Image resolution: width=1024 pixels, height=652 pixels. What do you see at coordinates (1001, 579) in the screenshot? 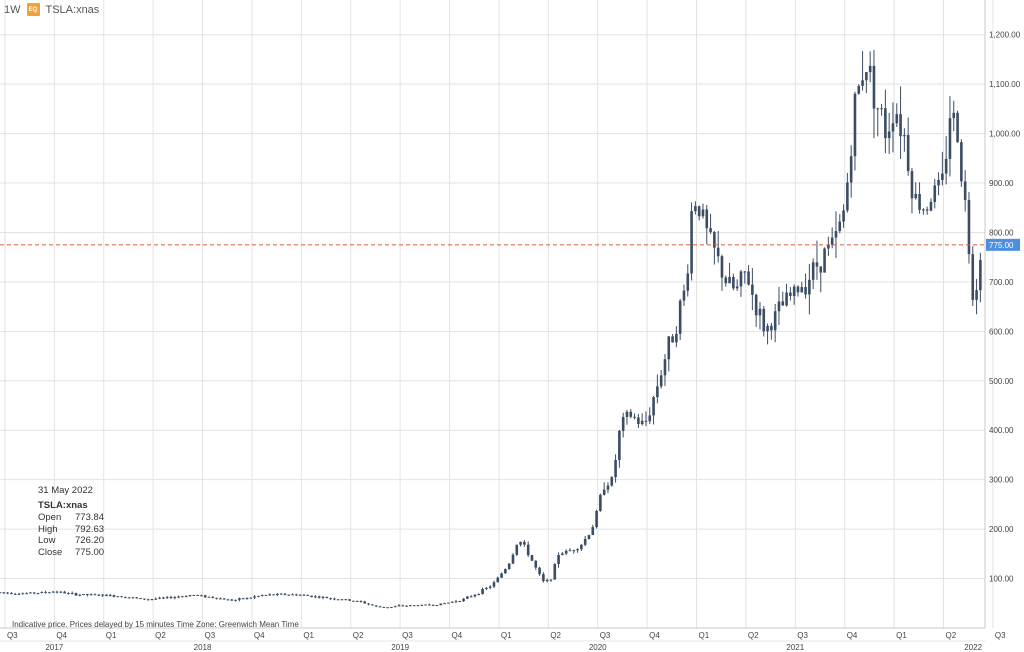
I see `y-tick-label: 100.00` at bounding box center [1001, 579].